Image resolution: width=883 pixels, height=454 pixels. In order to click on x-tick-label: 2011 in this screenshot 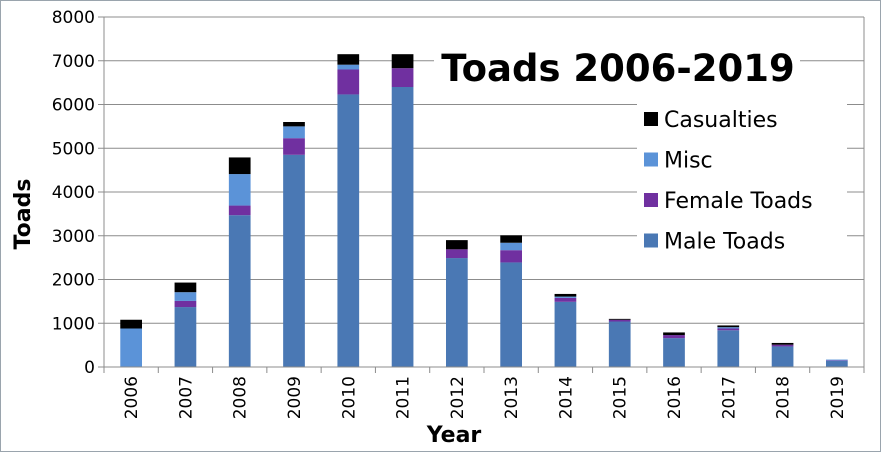, I will do `click(404, 397)`.